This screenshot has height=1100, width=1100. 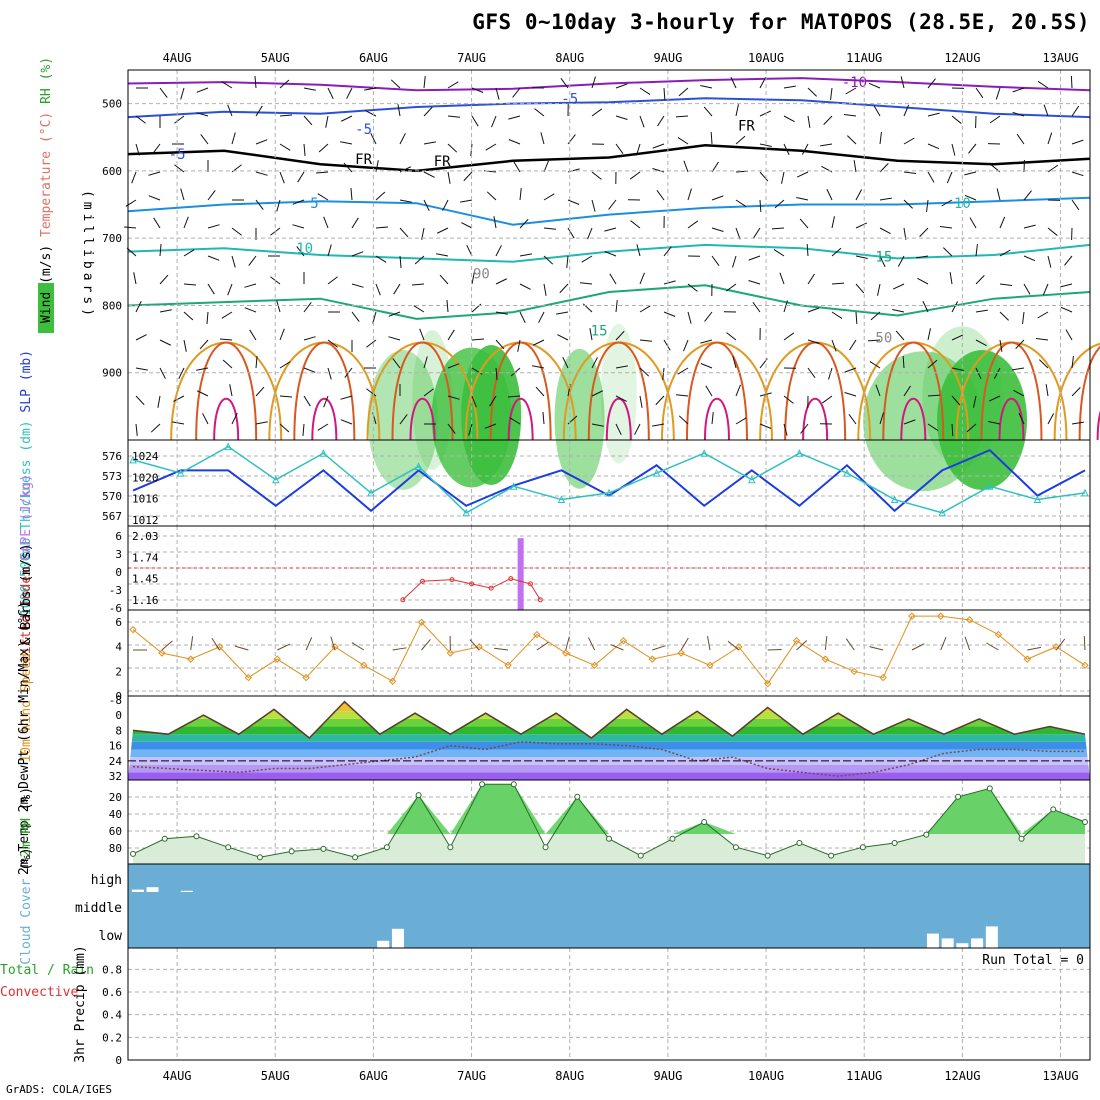 What do you see at coordinates (766, 1076) in the screenshot?
I see `date-label-bottom: 10AUG` at bounding box center [766, 1076].